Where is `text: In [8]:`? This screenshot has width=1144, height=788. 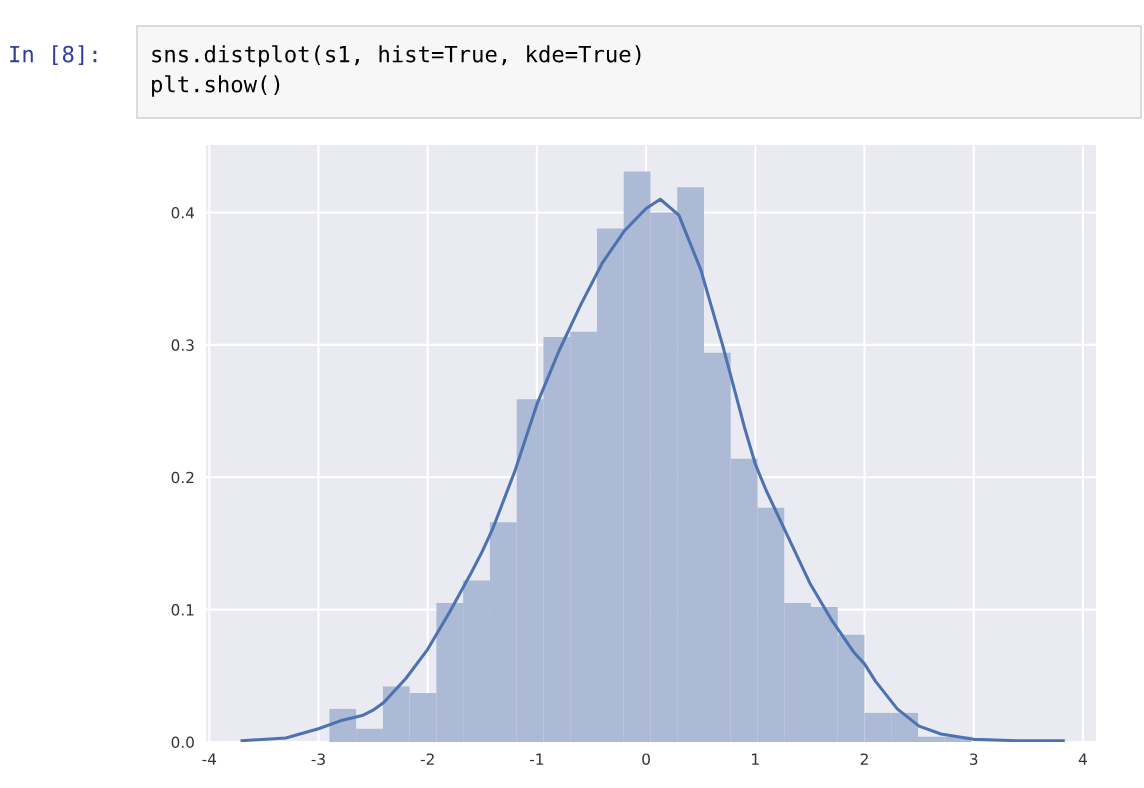
text: In [8]: is located at coordinates (53, 55).